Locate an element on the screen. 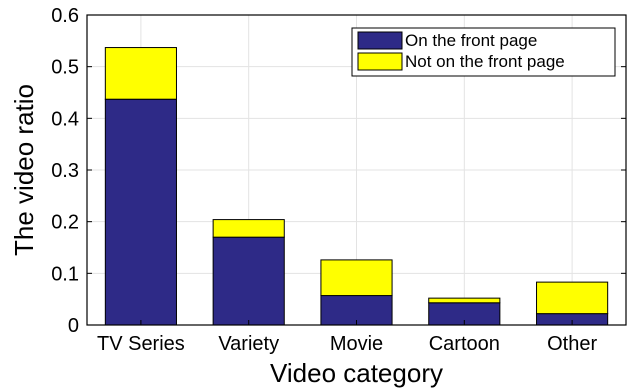 The height and width of the screenshot is (389, 627). y-tick-label: 0.6 is located at coordinates (65, 16).